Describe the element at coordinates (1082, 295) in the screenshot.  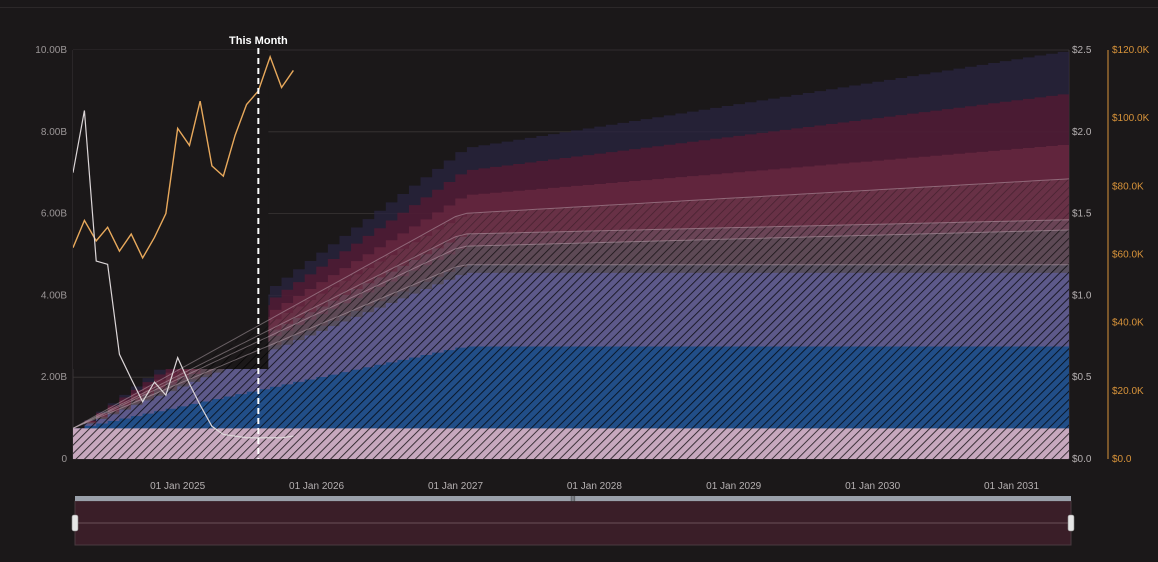
I see `y-right-usd-tick: $1.0` at that location.